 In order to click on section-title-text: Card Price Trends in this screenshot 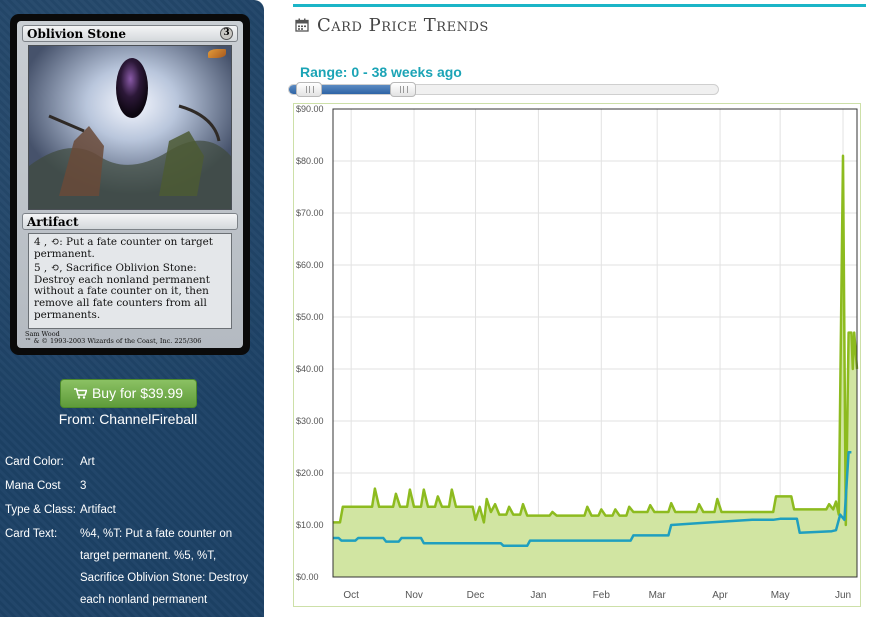, I will do `click(403, 25)`.